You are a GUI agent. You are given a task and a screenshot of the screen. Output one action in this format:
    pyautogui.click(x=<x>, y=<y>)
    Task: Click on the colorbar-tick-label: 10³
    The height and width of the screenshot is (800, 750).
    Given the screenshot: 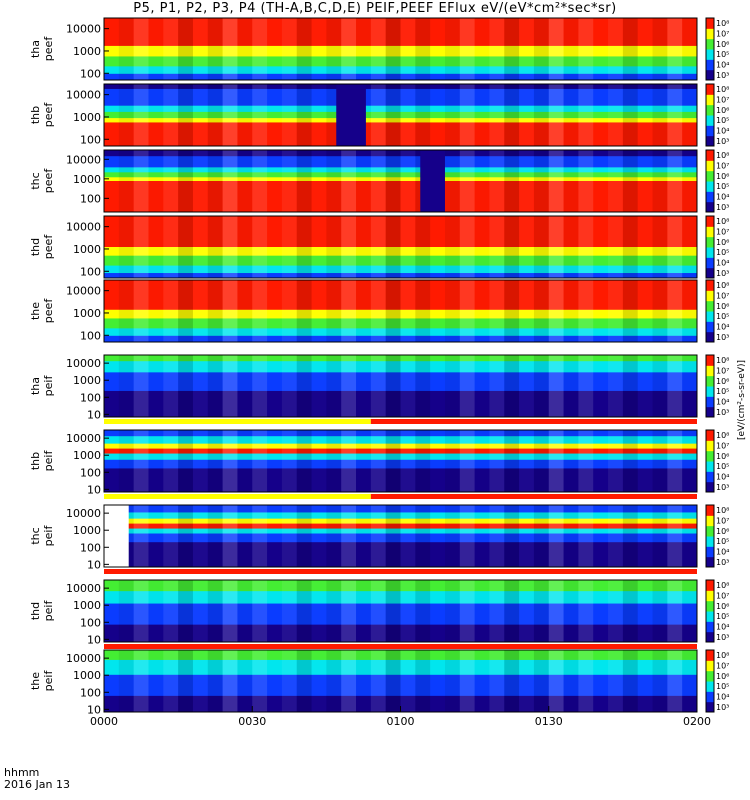 What is the action you would take?
    pyautogui.click(x=722, y=637)
    